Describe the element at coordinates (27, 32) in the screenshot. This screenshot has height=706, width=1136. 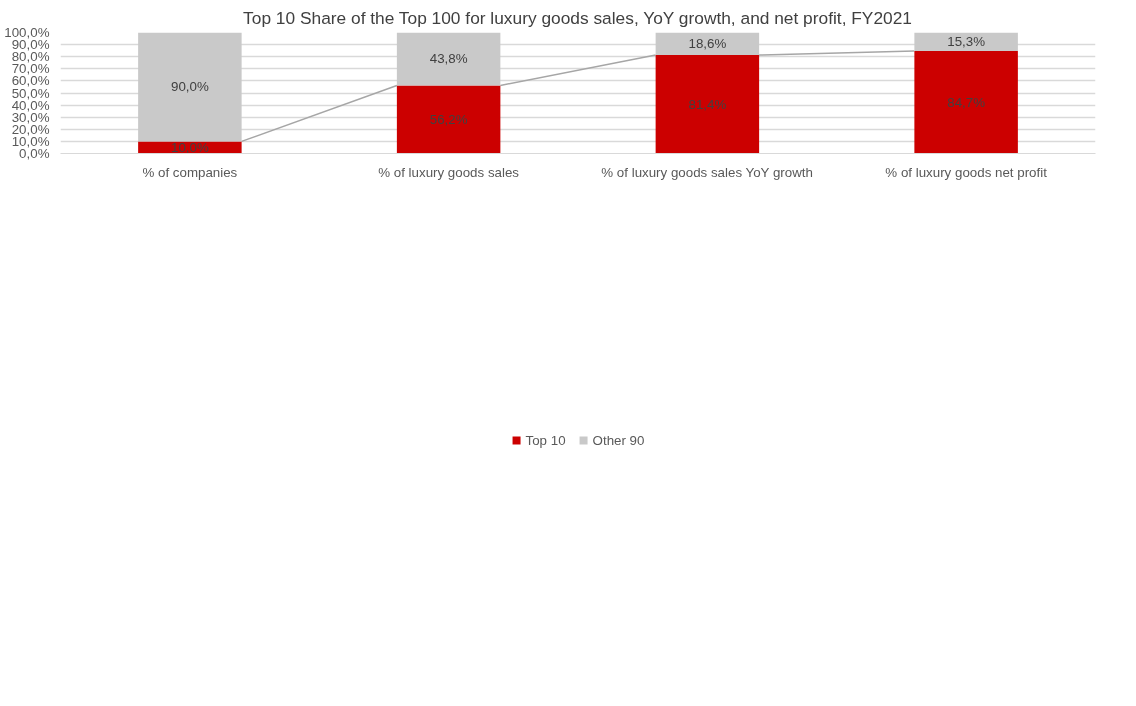
I see `y-tick-label: 100,0%` at that location.